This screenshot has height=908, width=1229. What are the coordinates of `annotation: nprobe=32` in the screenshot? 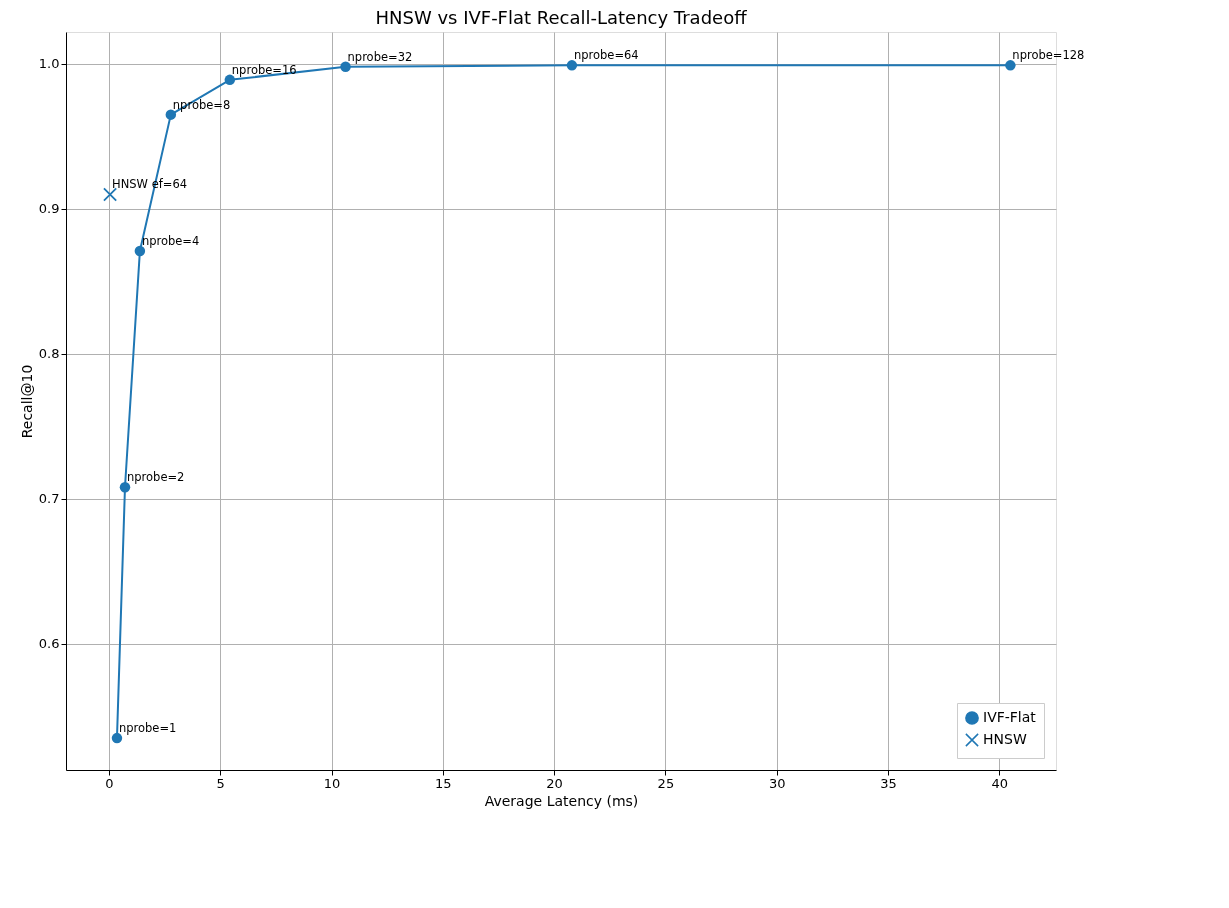 It's located at (380, 56).